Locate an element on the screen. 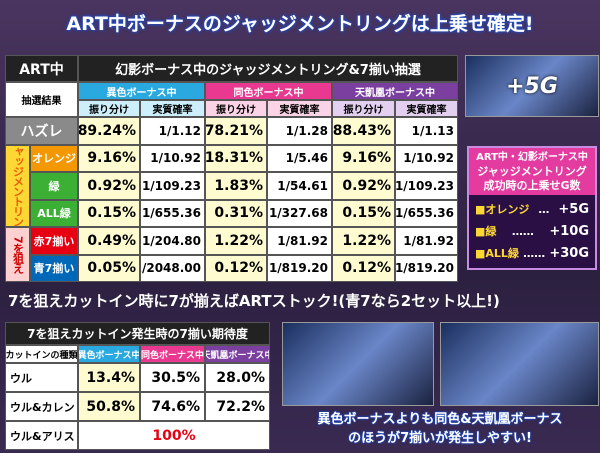  value-cell: 100% is located at coordinates (174, 435).